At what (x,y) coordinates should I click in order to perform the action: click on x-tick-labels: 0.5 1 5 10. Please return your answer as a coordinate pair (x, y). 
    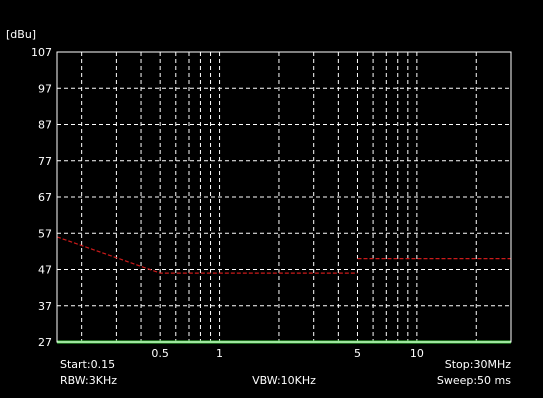
    Looking at the image, I should click on (287, 353).